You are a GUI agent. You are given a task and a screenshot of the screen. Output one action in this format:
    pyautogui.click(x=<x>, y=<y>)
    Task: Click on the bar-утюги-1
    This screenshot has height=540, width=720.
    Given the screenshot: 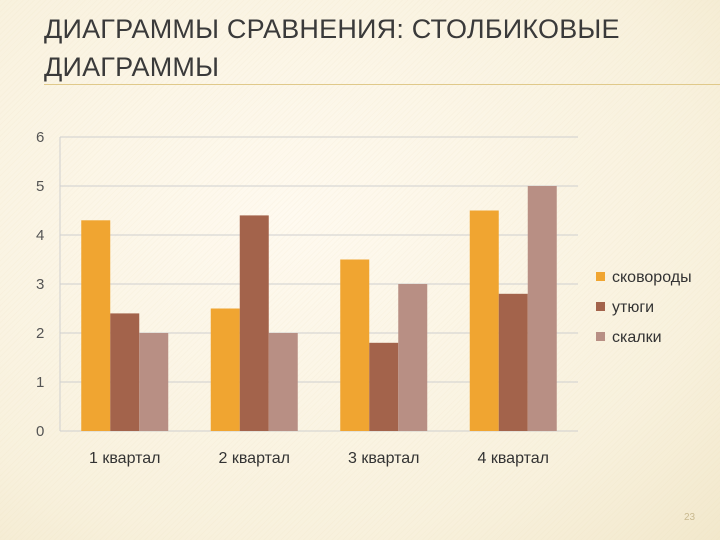 What is the action you would take?
    pyautogui.click(x=125, y=372)
    